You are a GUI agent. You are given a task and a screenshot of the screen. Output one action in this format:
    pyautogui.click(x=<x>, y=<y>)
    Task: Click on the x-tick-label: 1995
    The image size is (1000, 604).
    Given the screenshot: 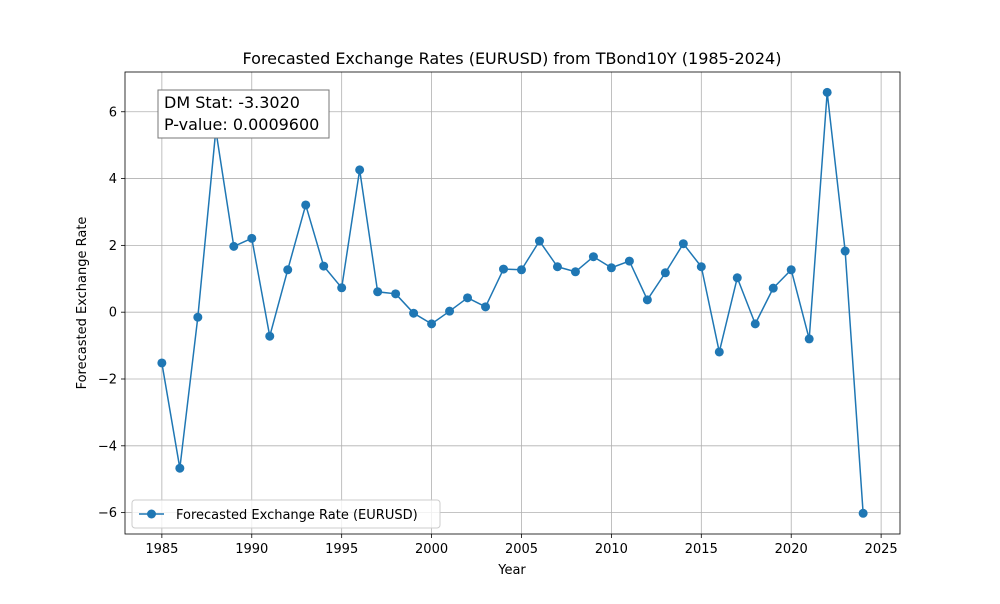 What is the action you would take?
    pyautogui.click(x=341, y=549)
    